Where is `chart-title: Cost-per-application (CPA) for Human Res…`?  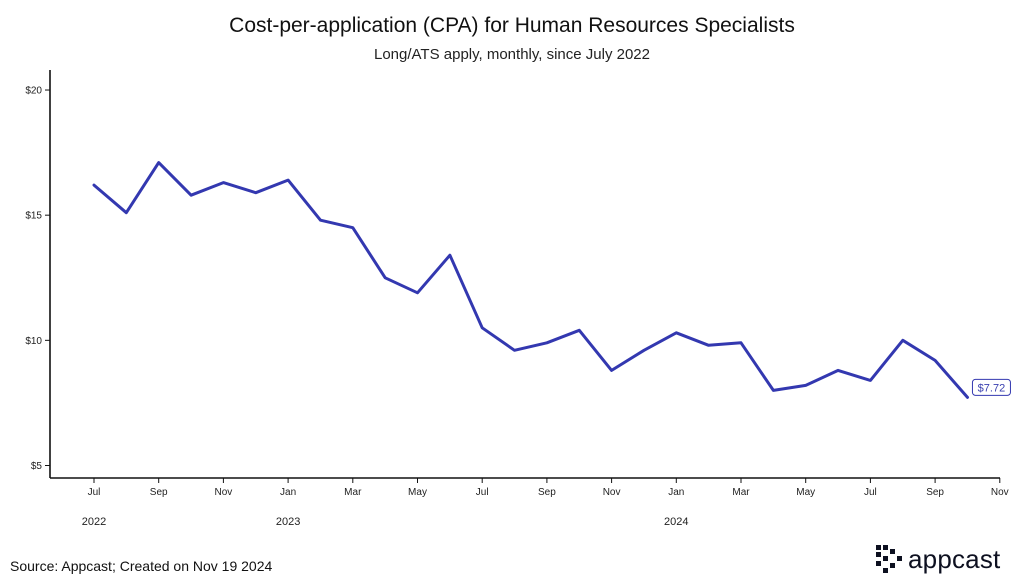
chart-title: Cost-per-application (CPA) for Human Res… is located at coordinates (512, 25).